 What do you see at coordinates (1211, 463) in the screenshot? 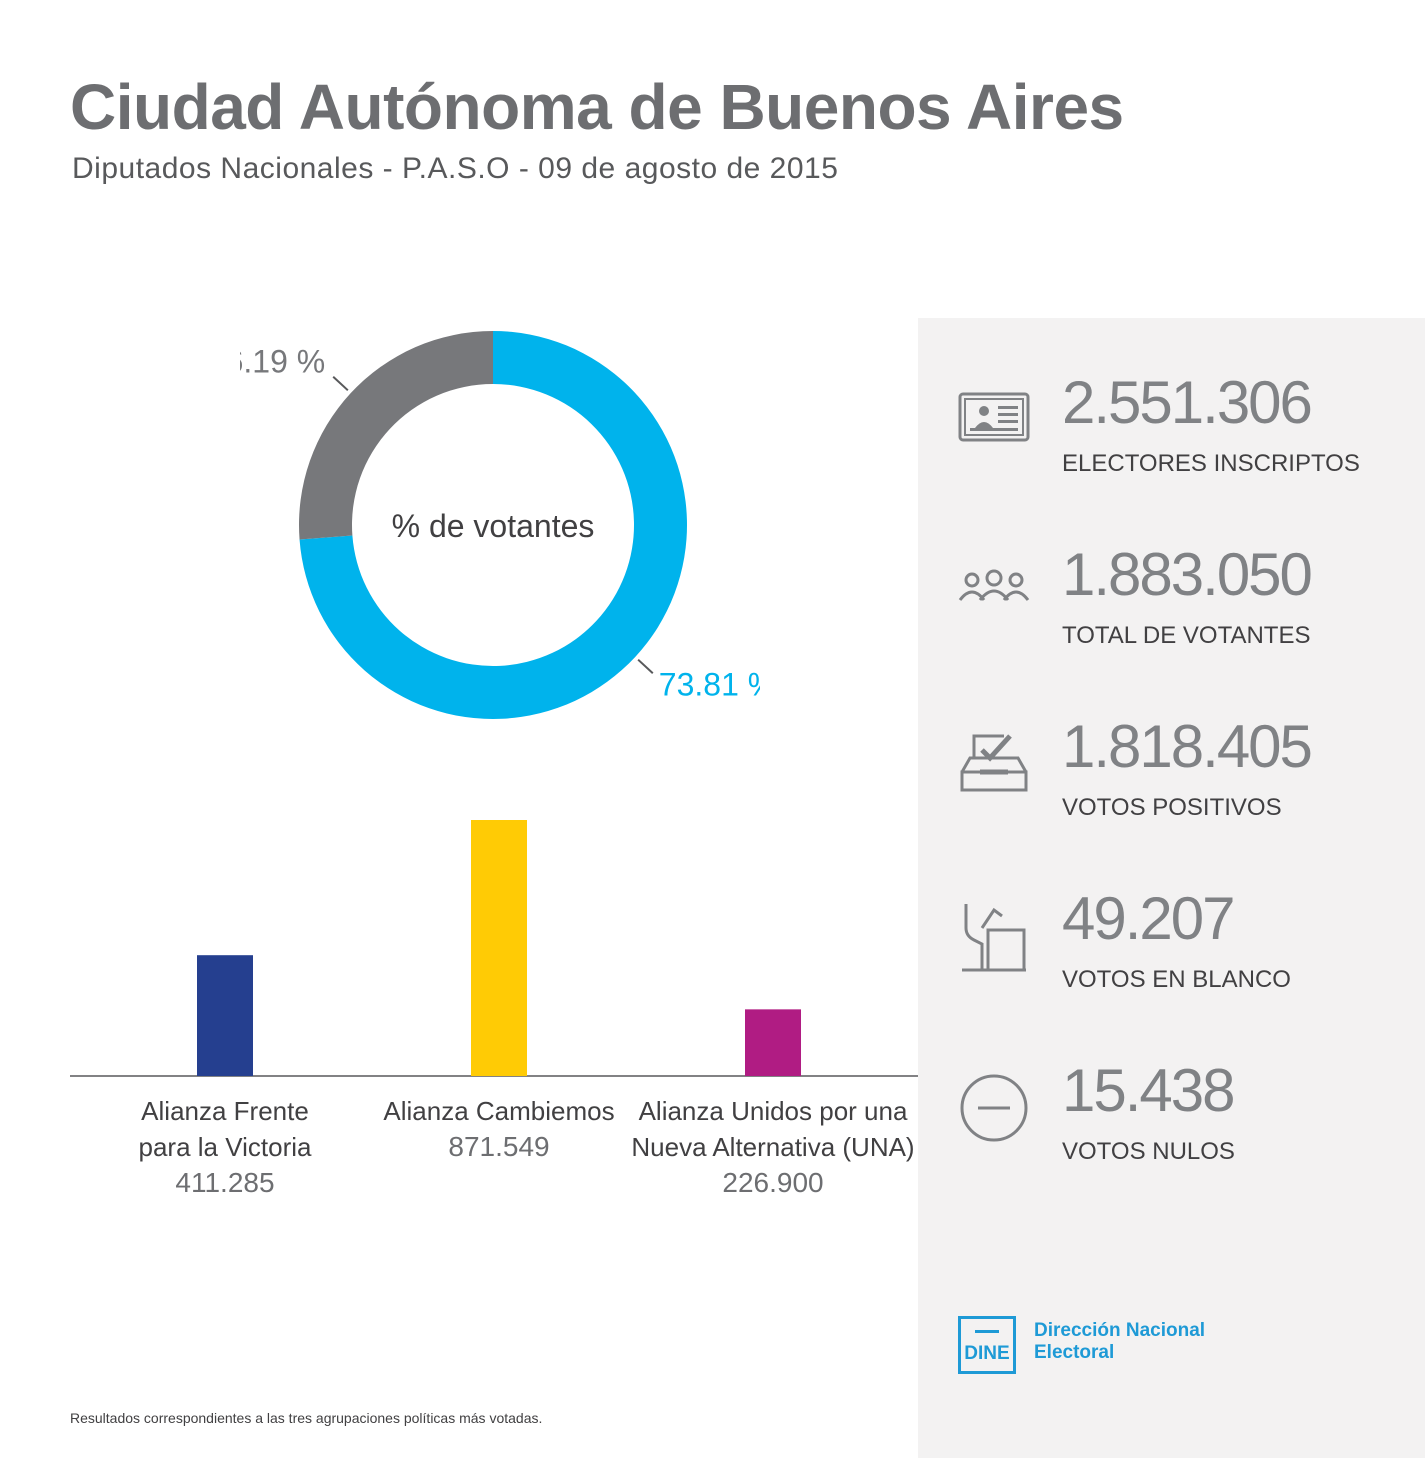
I see `stat-label: ELECTORES INSCRIPTOS` at bounding box center [1211, 463].